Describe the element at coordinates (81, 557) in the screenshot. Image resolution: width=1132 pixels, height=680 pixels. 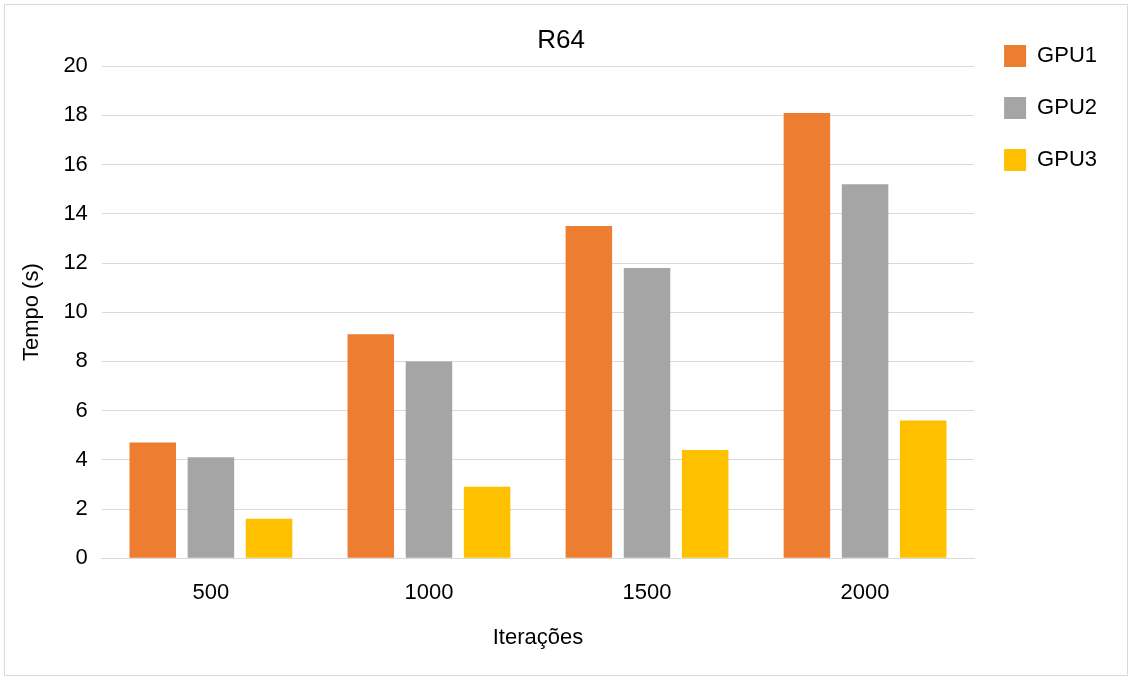
I see `y-tick-label: 0` at that location.